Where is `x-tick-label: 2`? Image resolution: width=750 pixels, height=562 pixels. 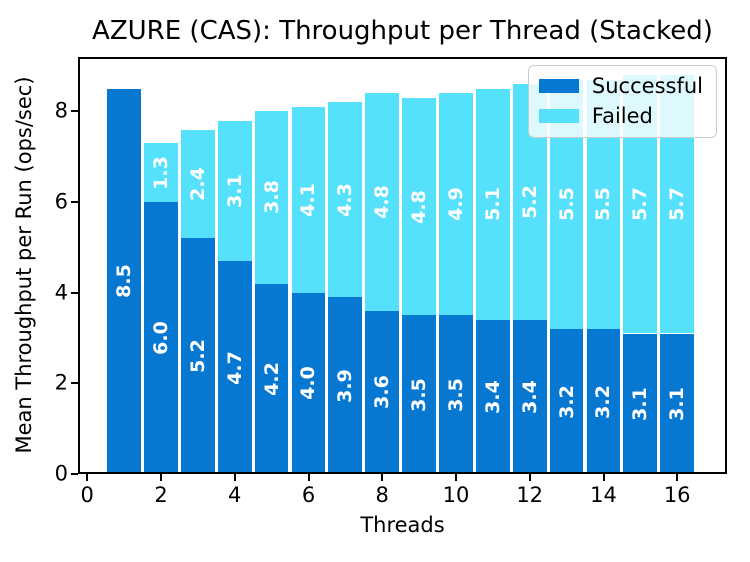 x-tick-label: 2 is located at coordinates (161, 495).